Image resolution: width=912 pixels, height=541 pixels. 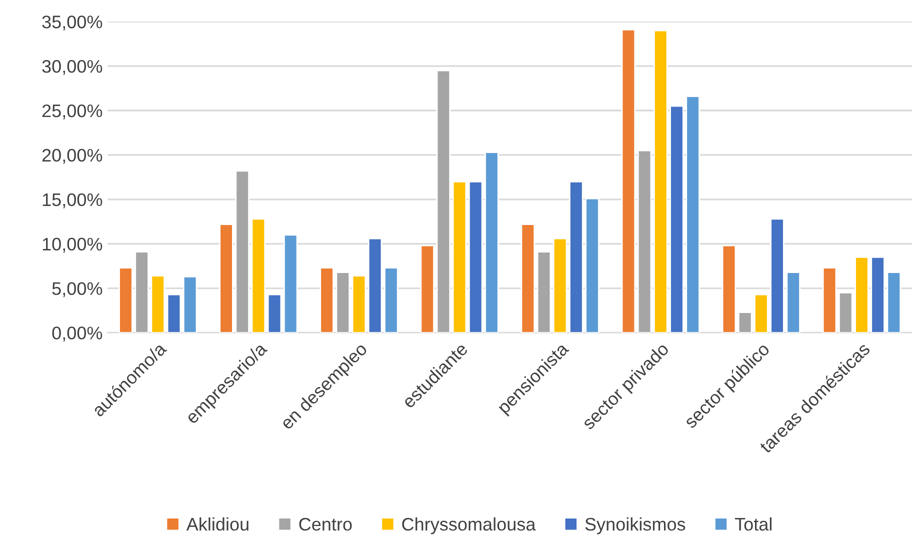 I want to click on y-tick-label: 20,00%, so click(x=72, y=156).